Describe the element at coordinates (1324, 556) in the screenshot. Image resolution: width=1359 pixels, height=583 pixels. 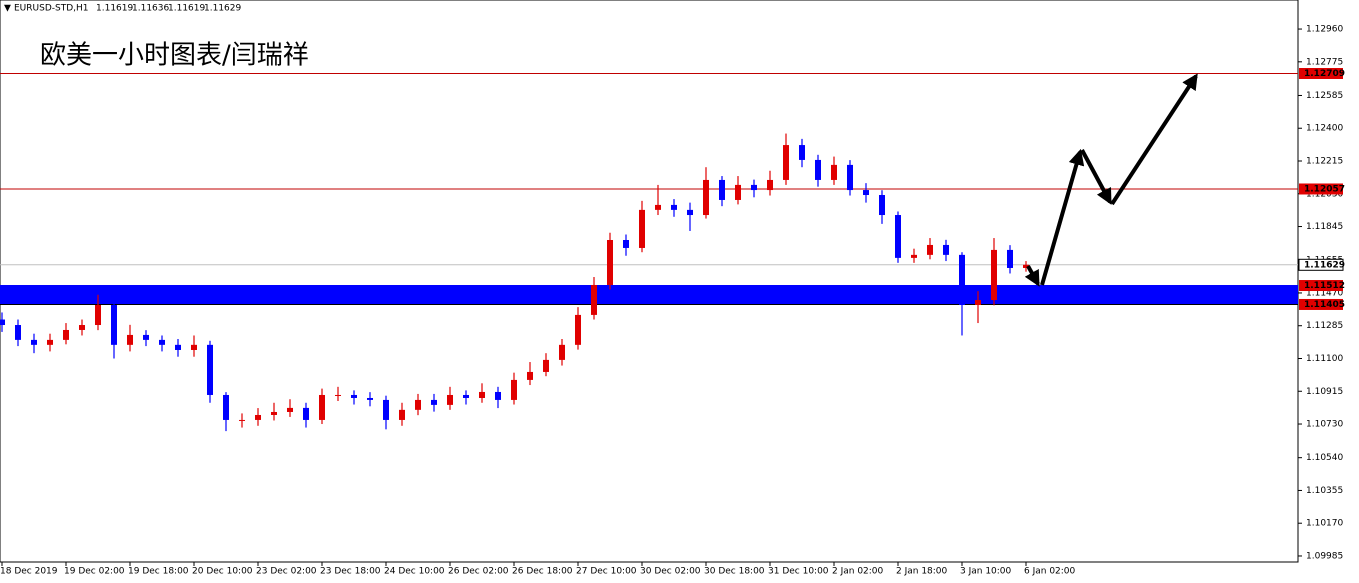
I see `y-tick-label: 1.09985` at that location.